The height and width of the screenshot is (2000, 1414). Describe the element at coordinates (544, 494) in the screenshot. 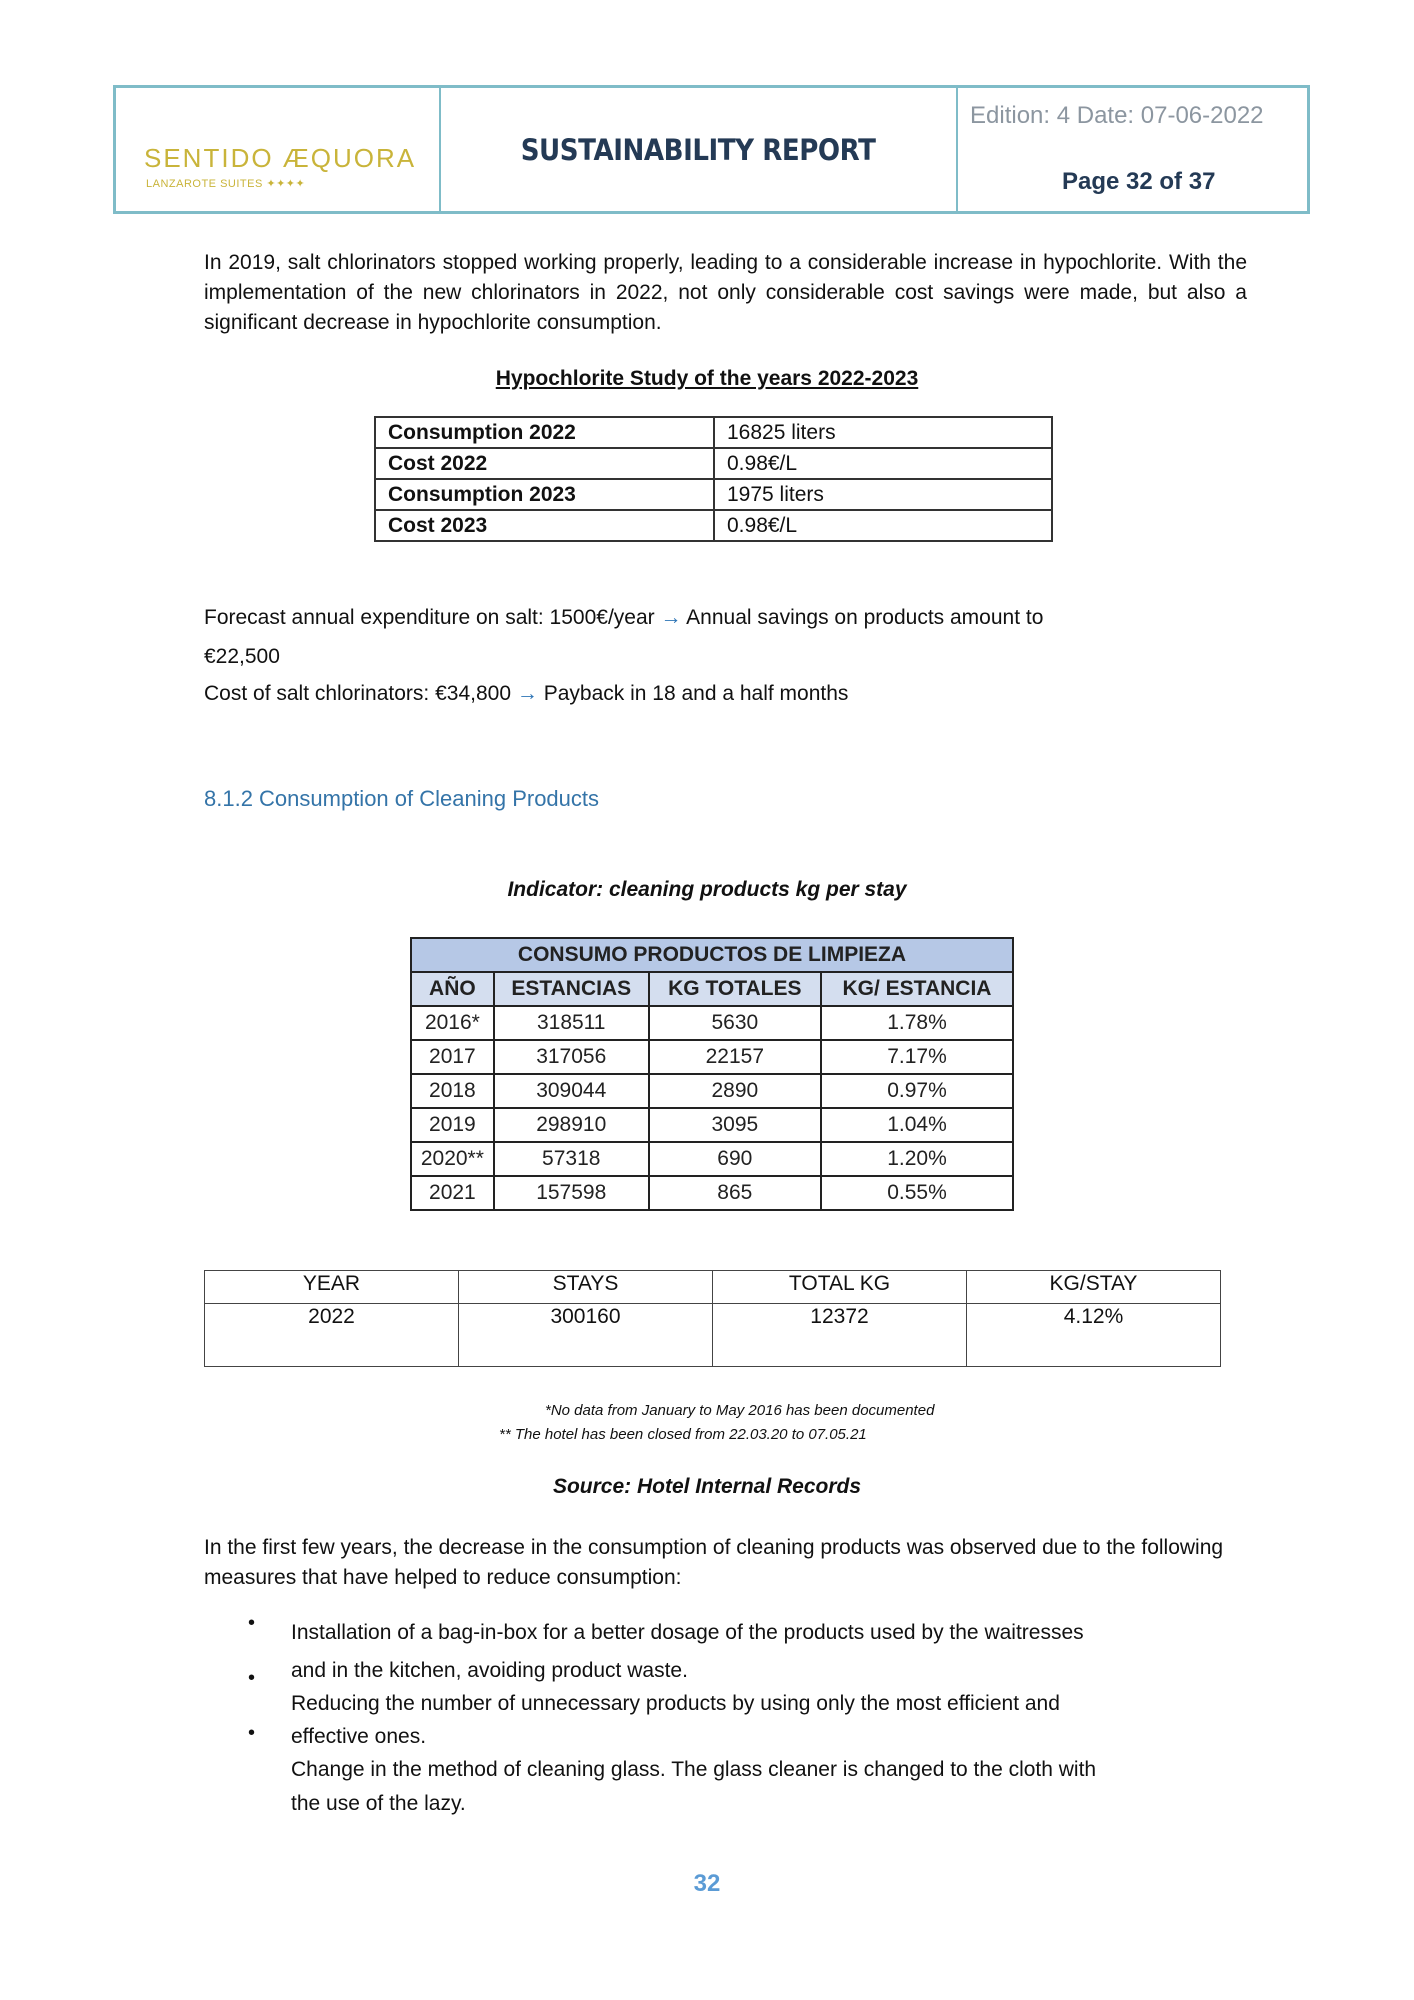

I see `cell: Consumption 2023` at that location.